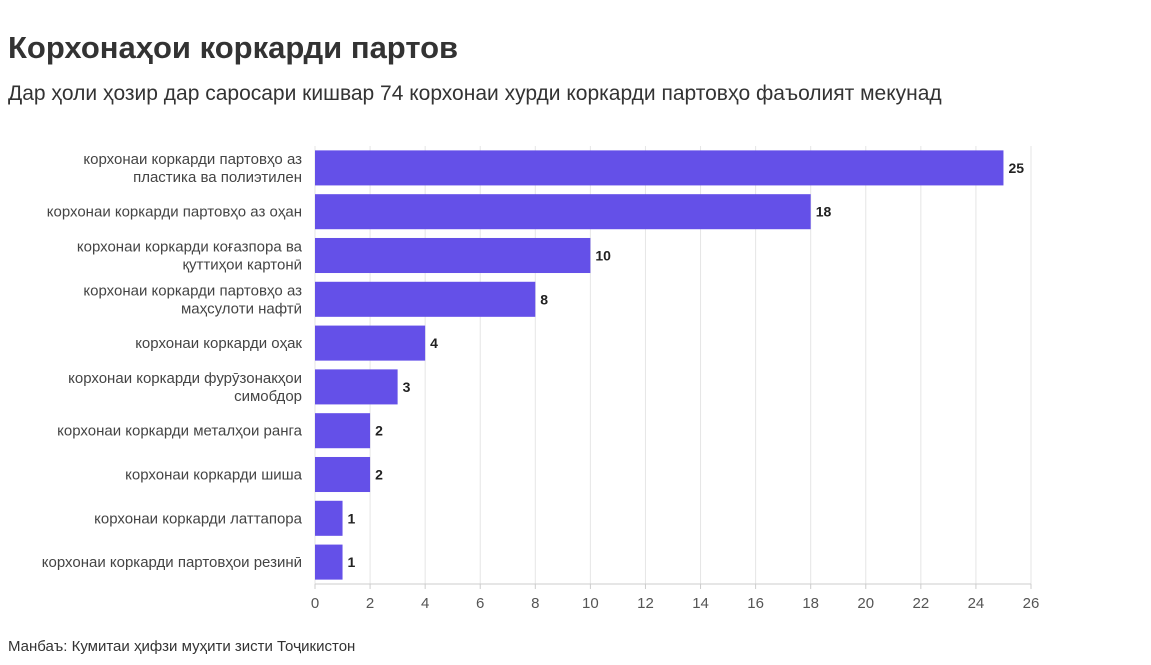 Image resolution: width=1151 pixels, height=665 pixels. What do you see at coordinates (242, 265) in the screenshot?
I see `category-label-line: қуттиҳои картонӣ` at bounding box center [242, 265].